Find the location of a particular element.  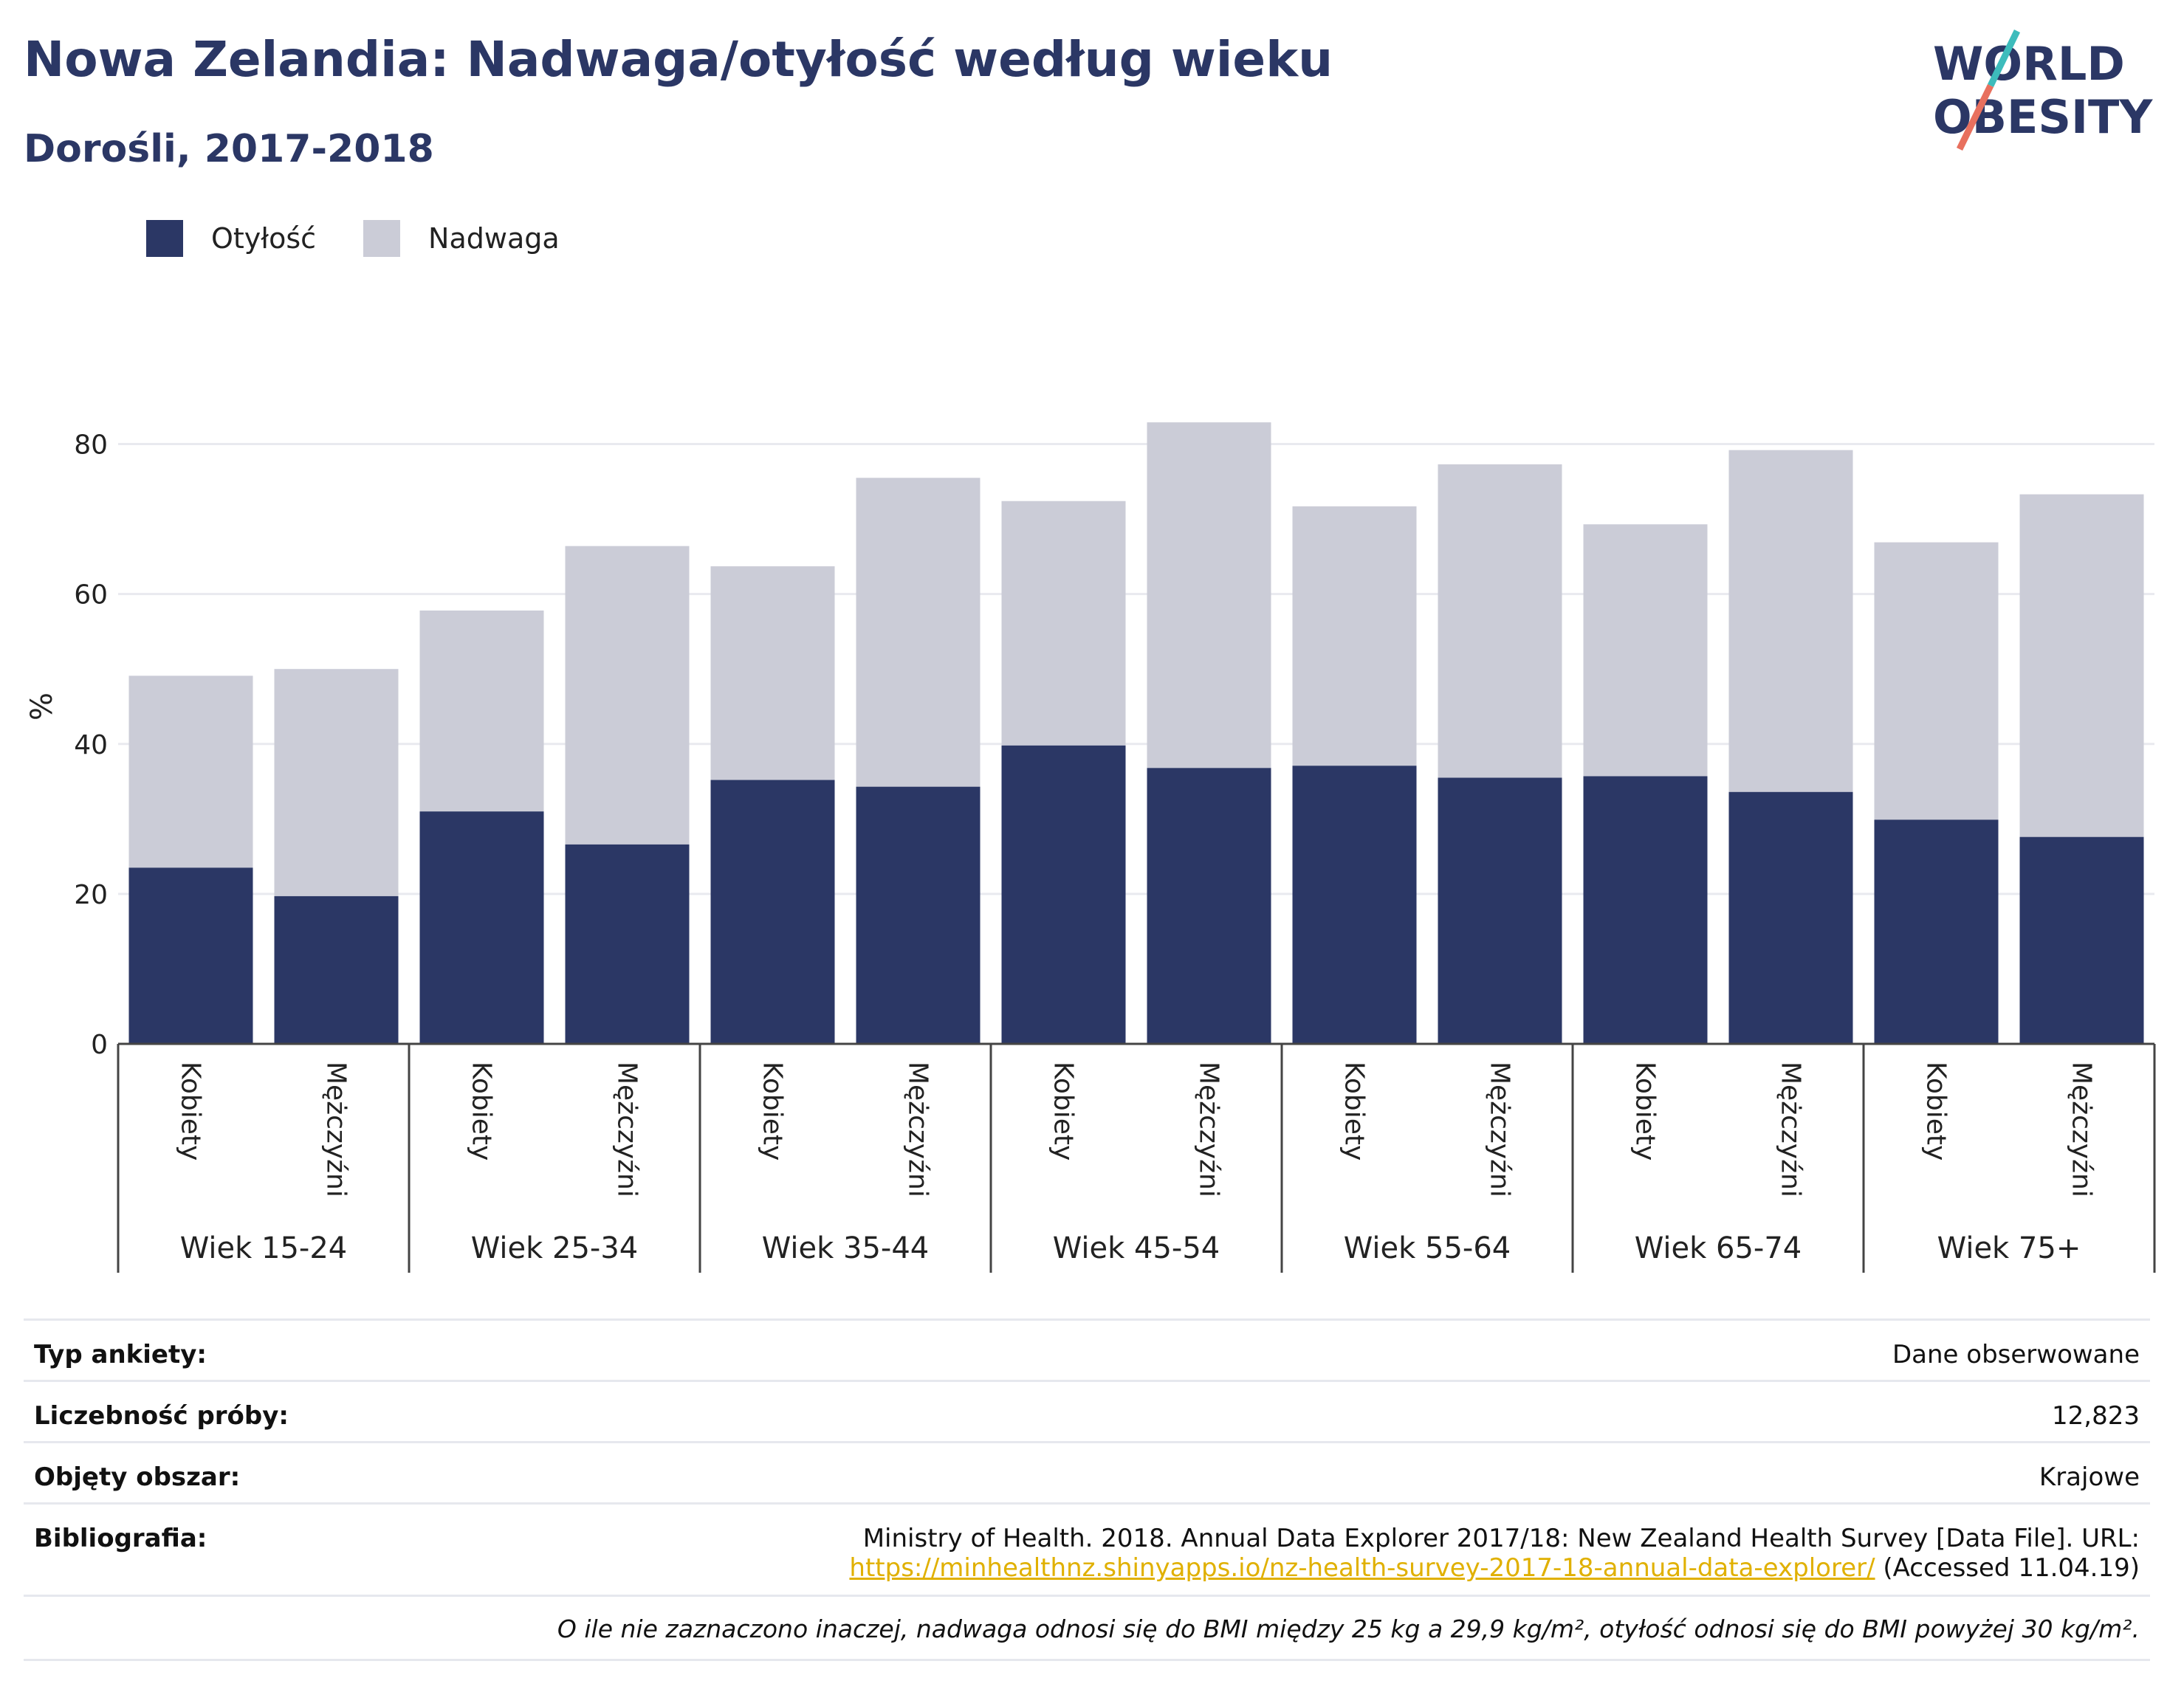

y-tick-label: 20 is located at coordinates (91, 895).